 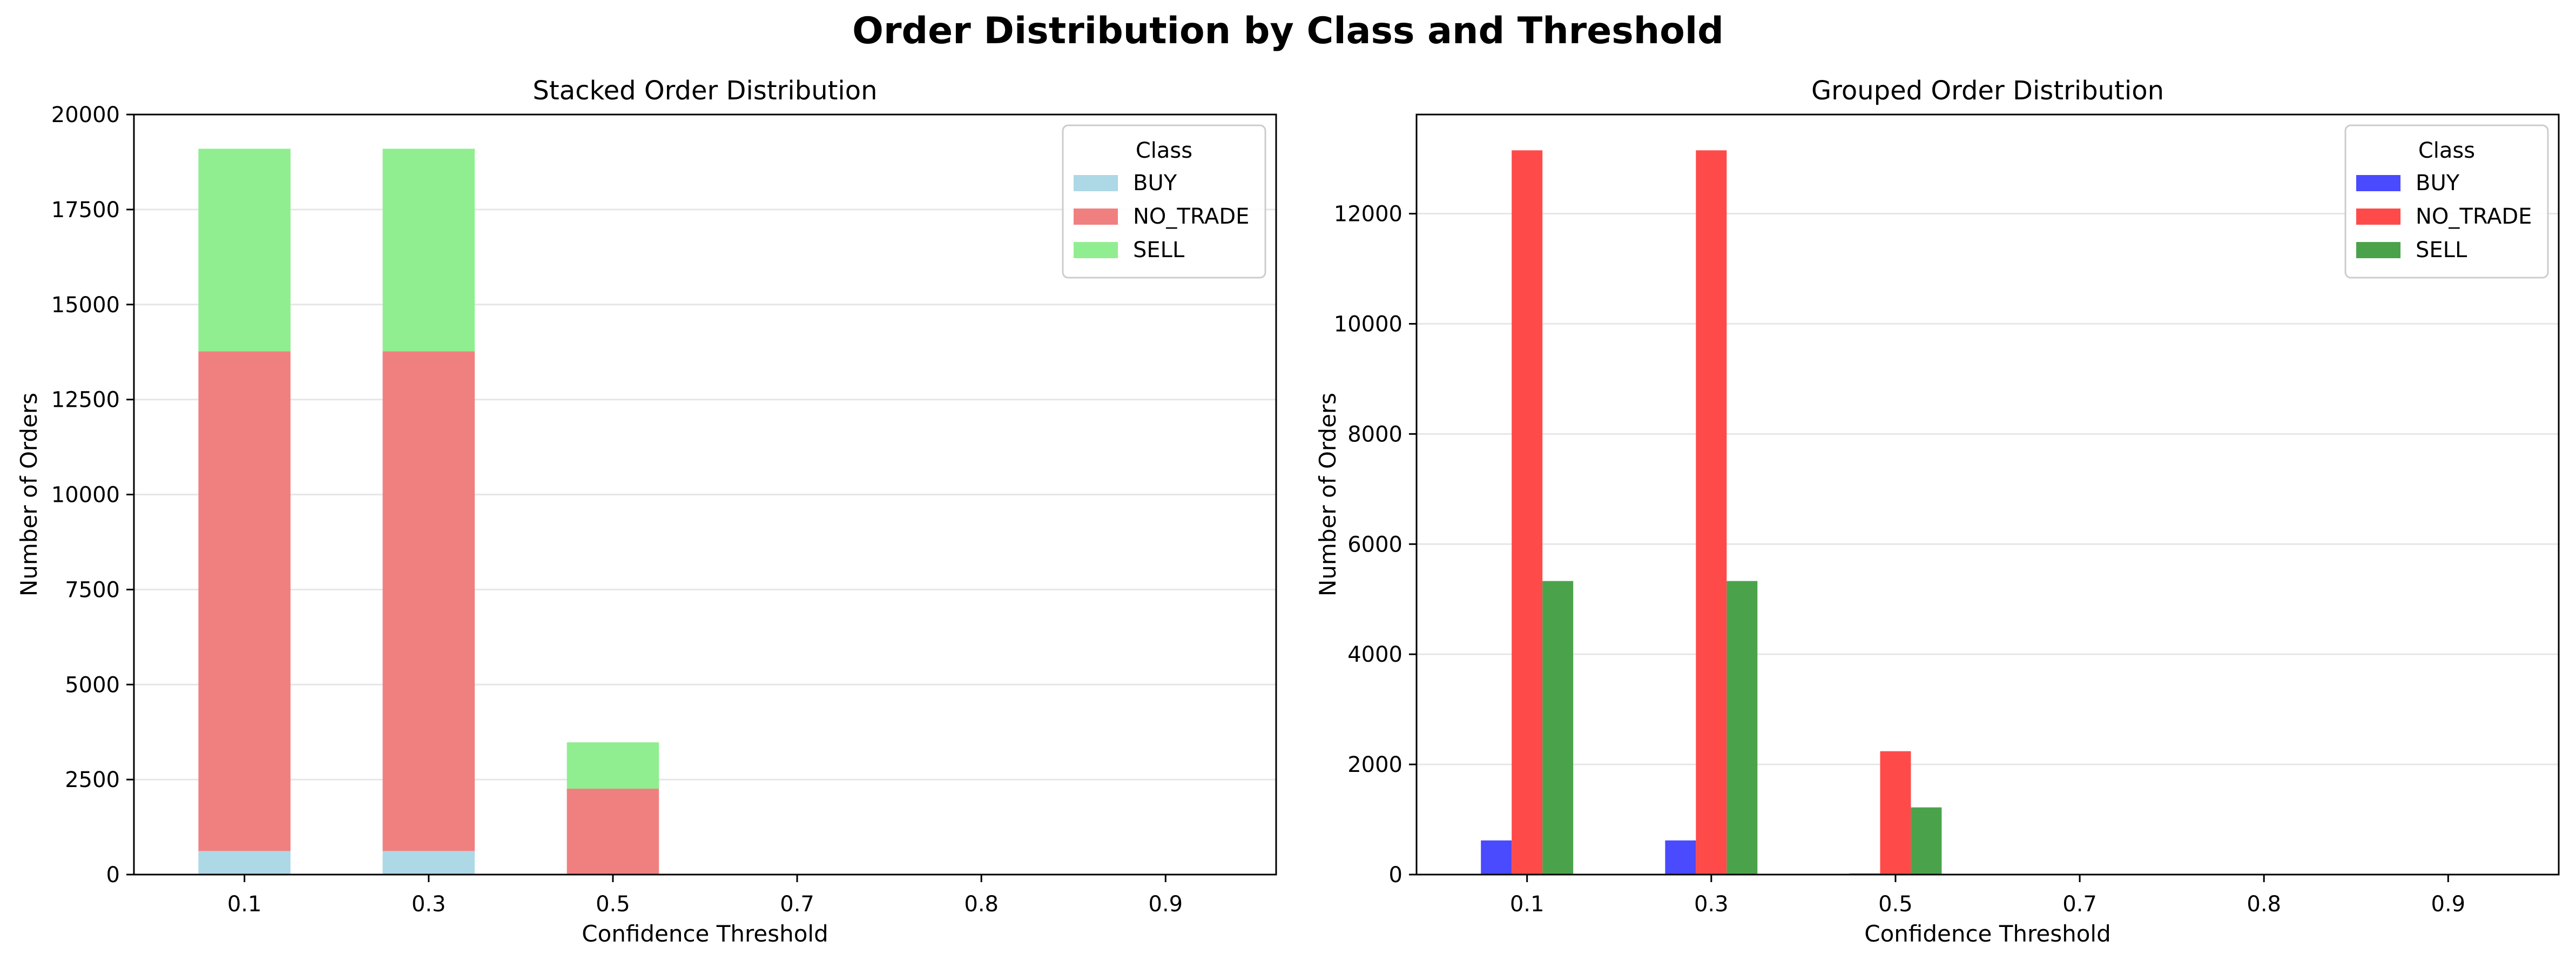 I want to click on y-tick-label: 2500, so click(x=92, y=780).